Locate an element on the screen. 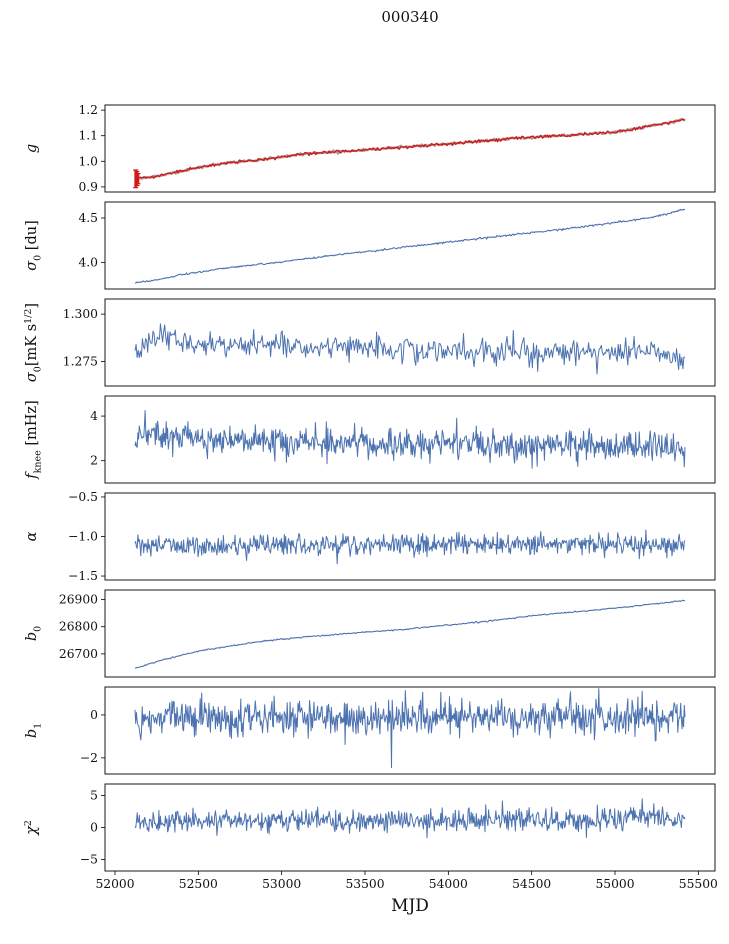 The image size is (729, 944). panel-fknee: 2 4 fknee [mHz] is located at coordinates (370, 439).